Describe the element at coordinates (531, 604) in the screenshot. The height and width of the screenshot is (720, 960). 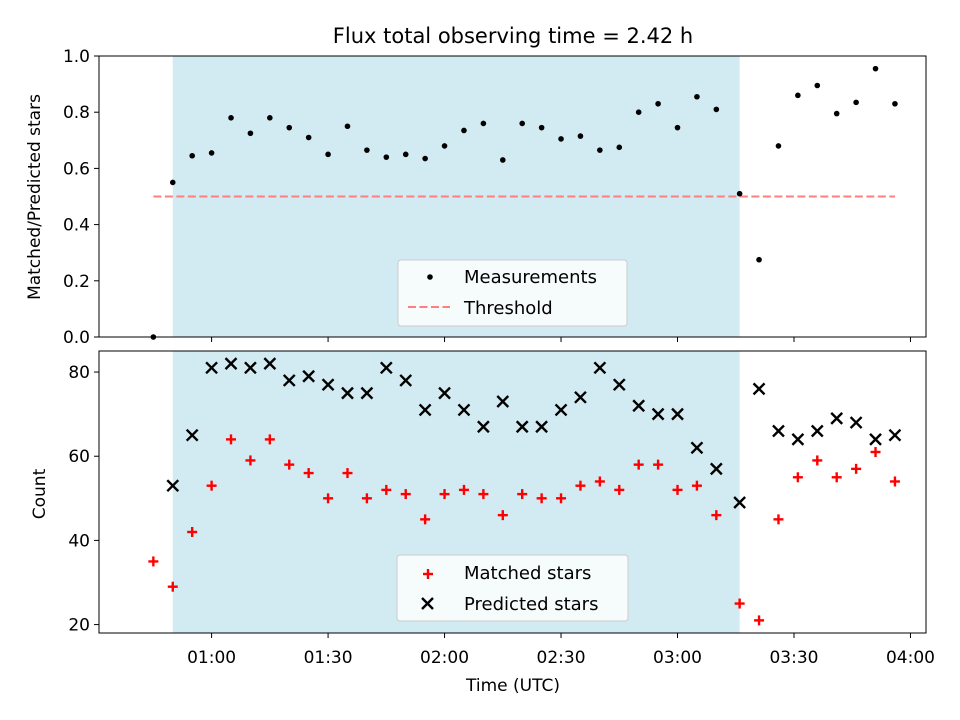
I see `legend-predicted-label: Predicted stars` at that location.